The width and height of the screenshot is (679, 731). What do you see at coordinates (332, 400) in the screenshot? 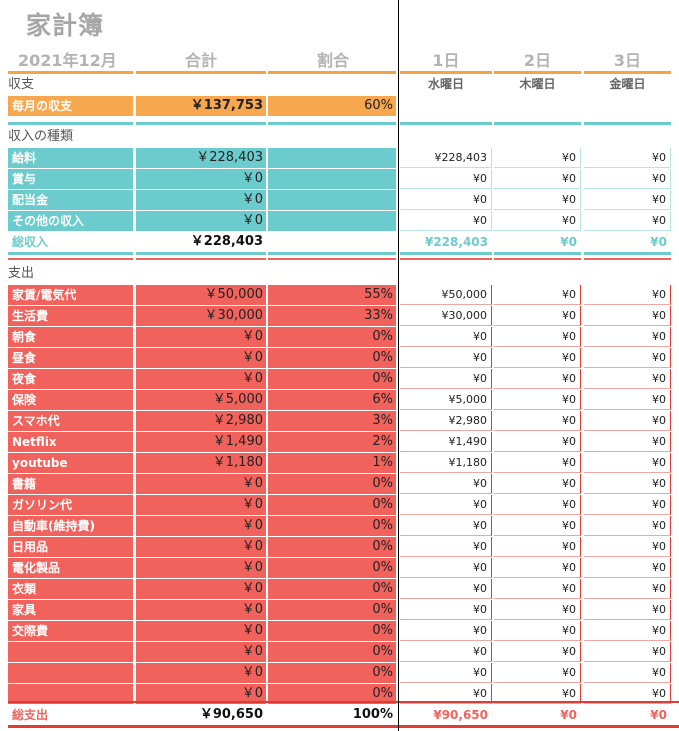
I see `expense-ratio-cell: 6%` at bounding box center [332, 400].